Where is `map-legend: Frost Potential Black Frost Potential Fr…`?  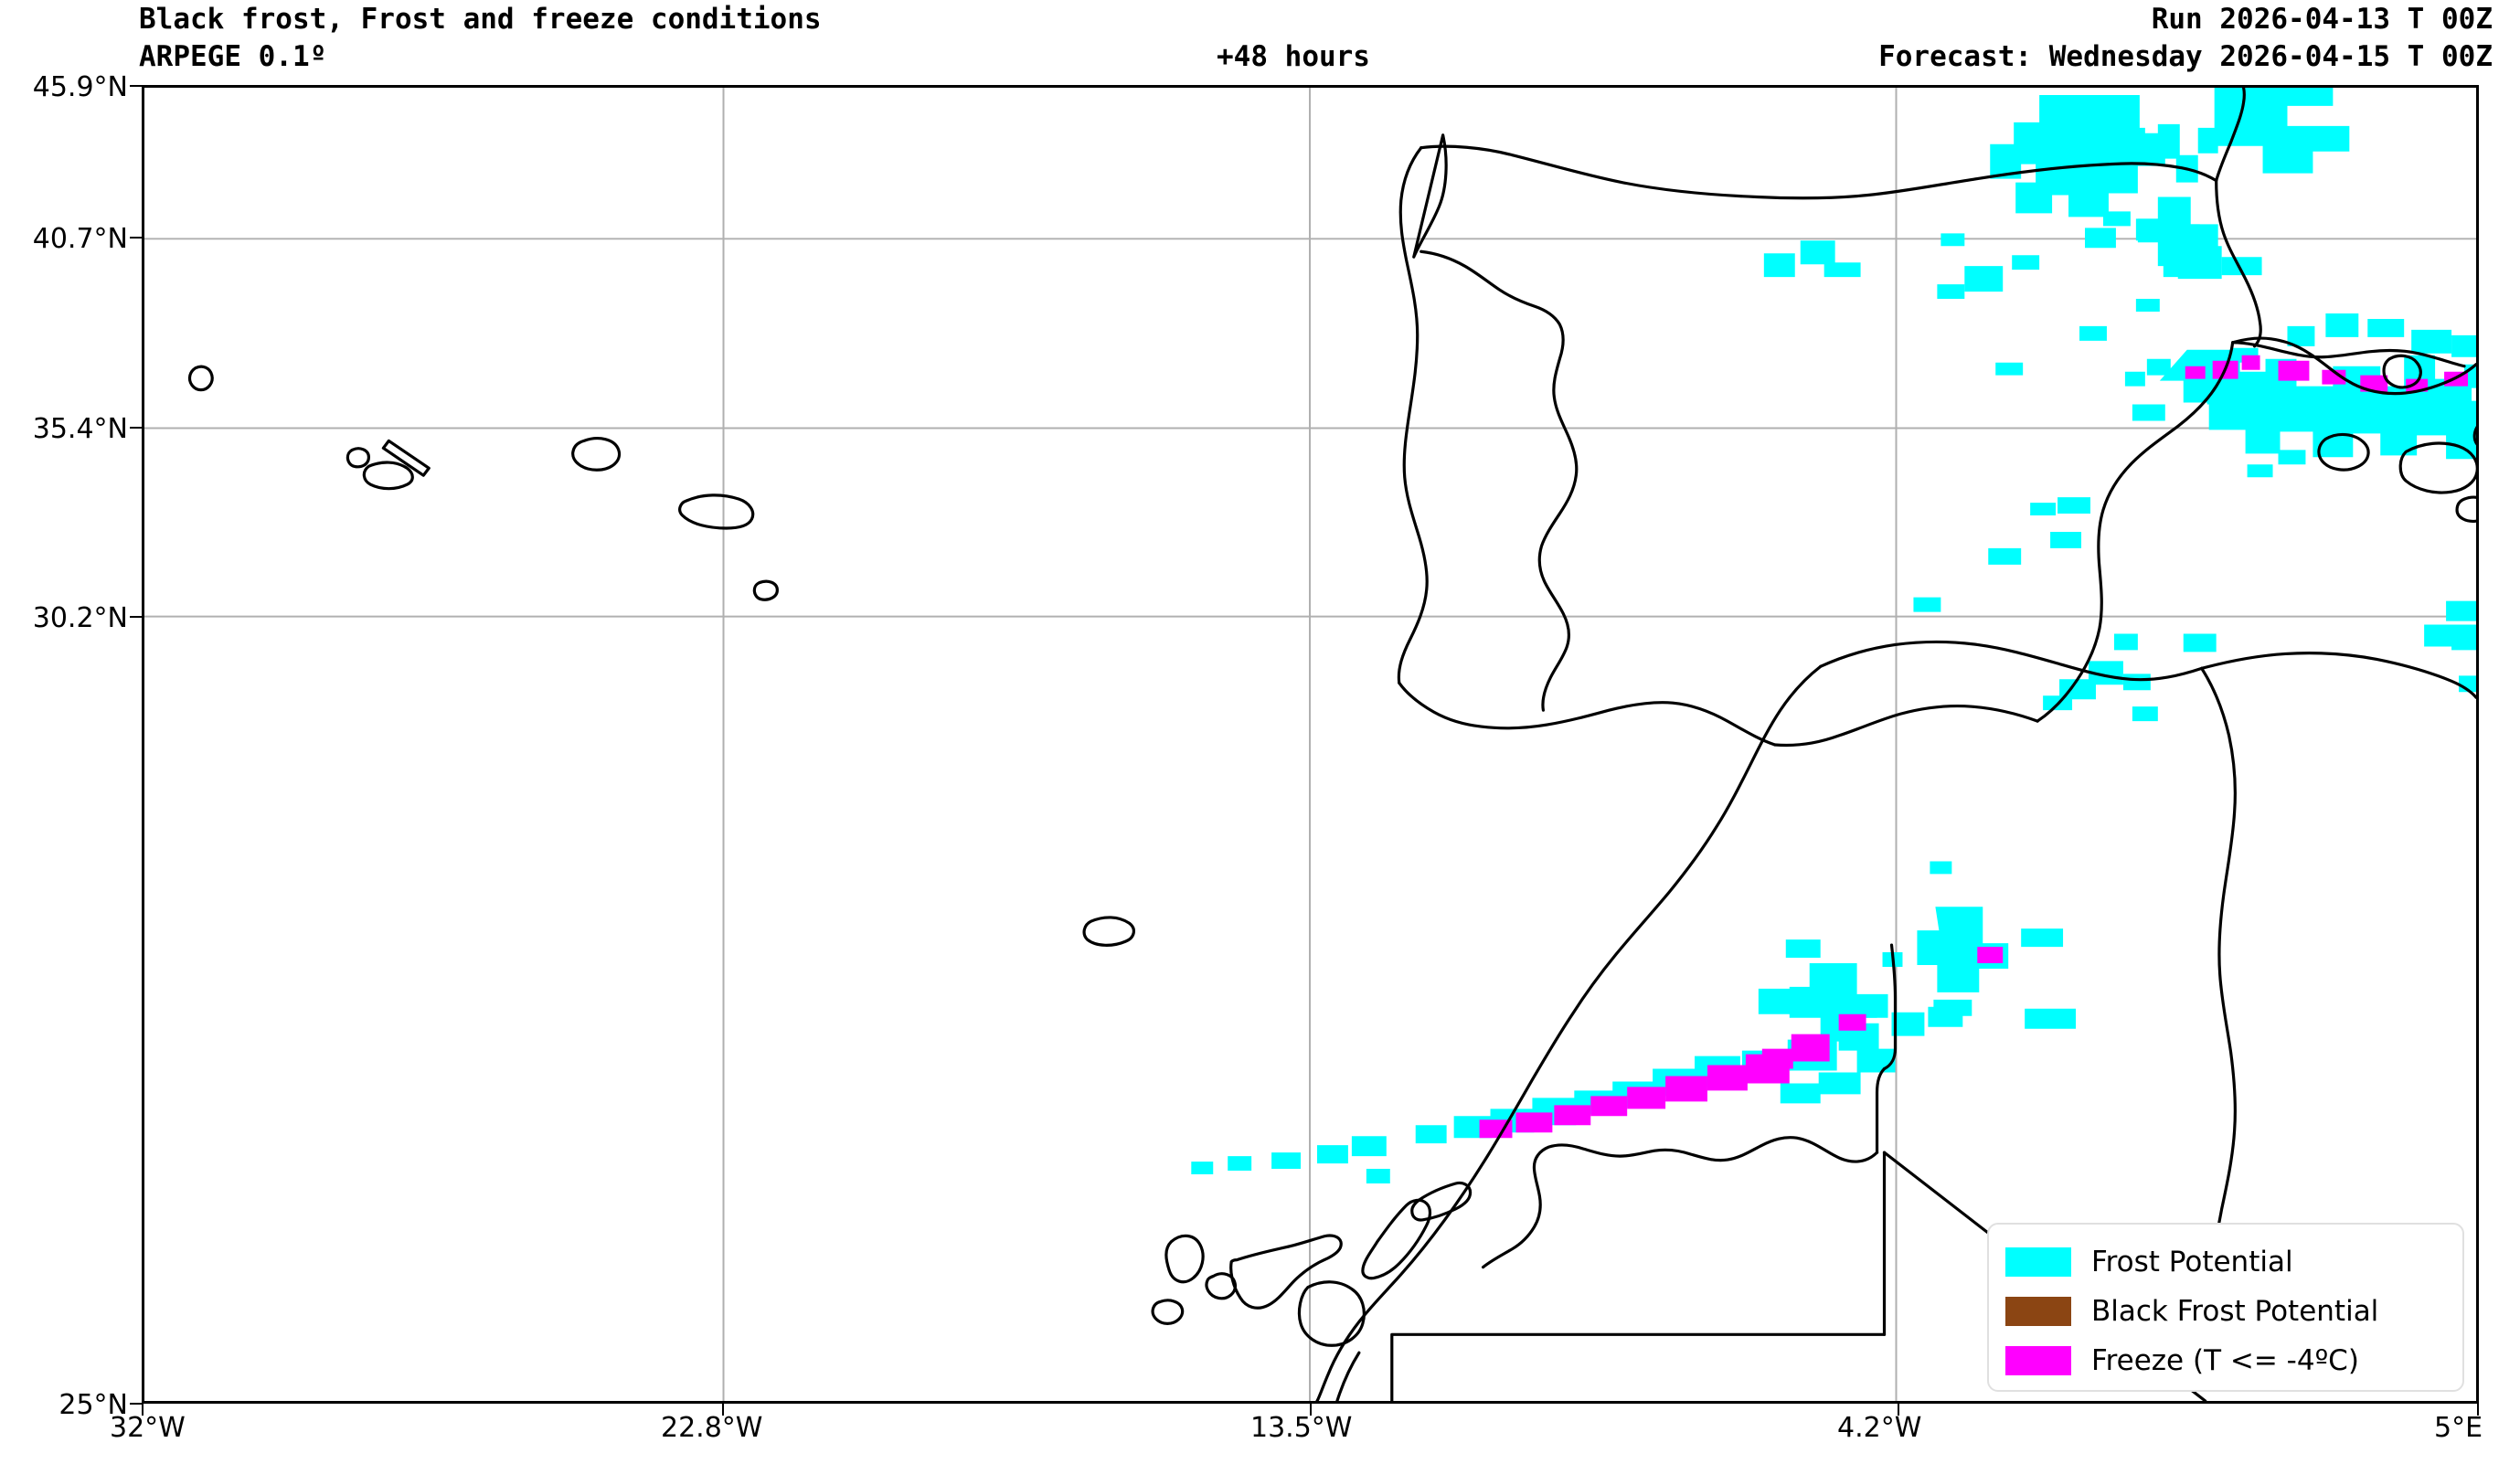
map-legend: Frost Potential Black Frost Potential Fr… is located at coordinates (2225, 1307).